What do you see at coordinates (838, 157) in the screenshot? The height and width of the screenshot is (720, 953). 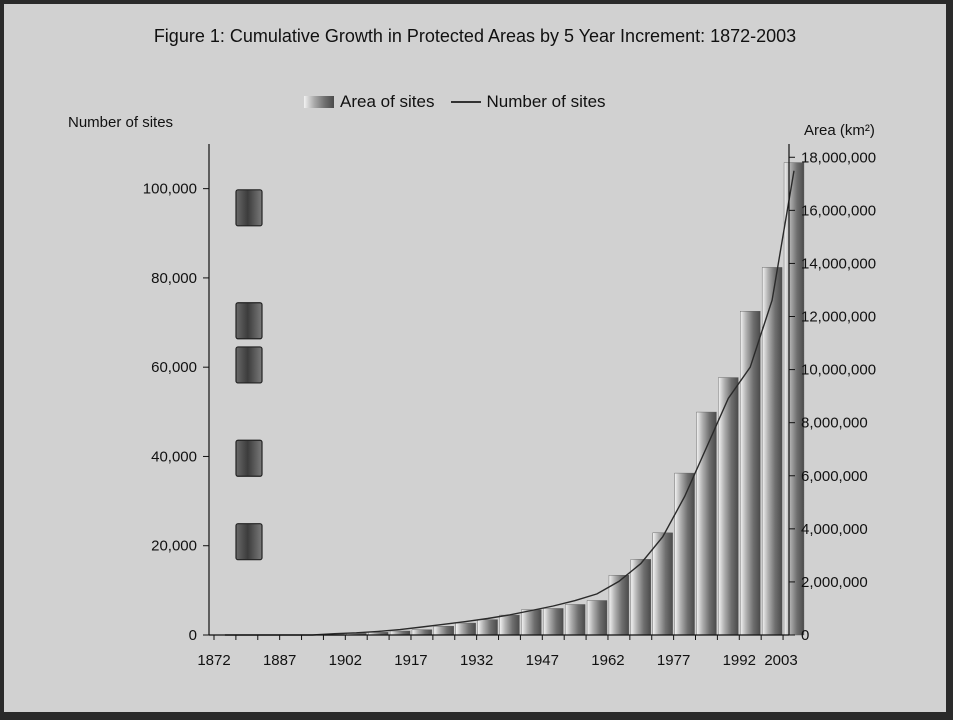 I see `right-tick-label: 18,000,000` at bounding box center [838, 157].